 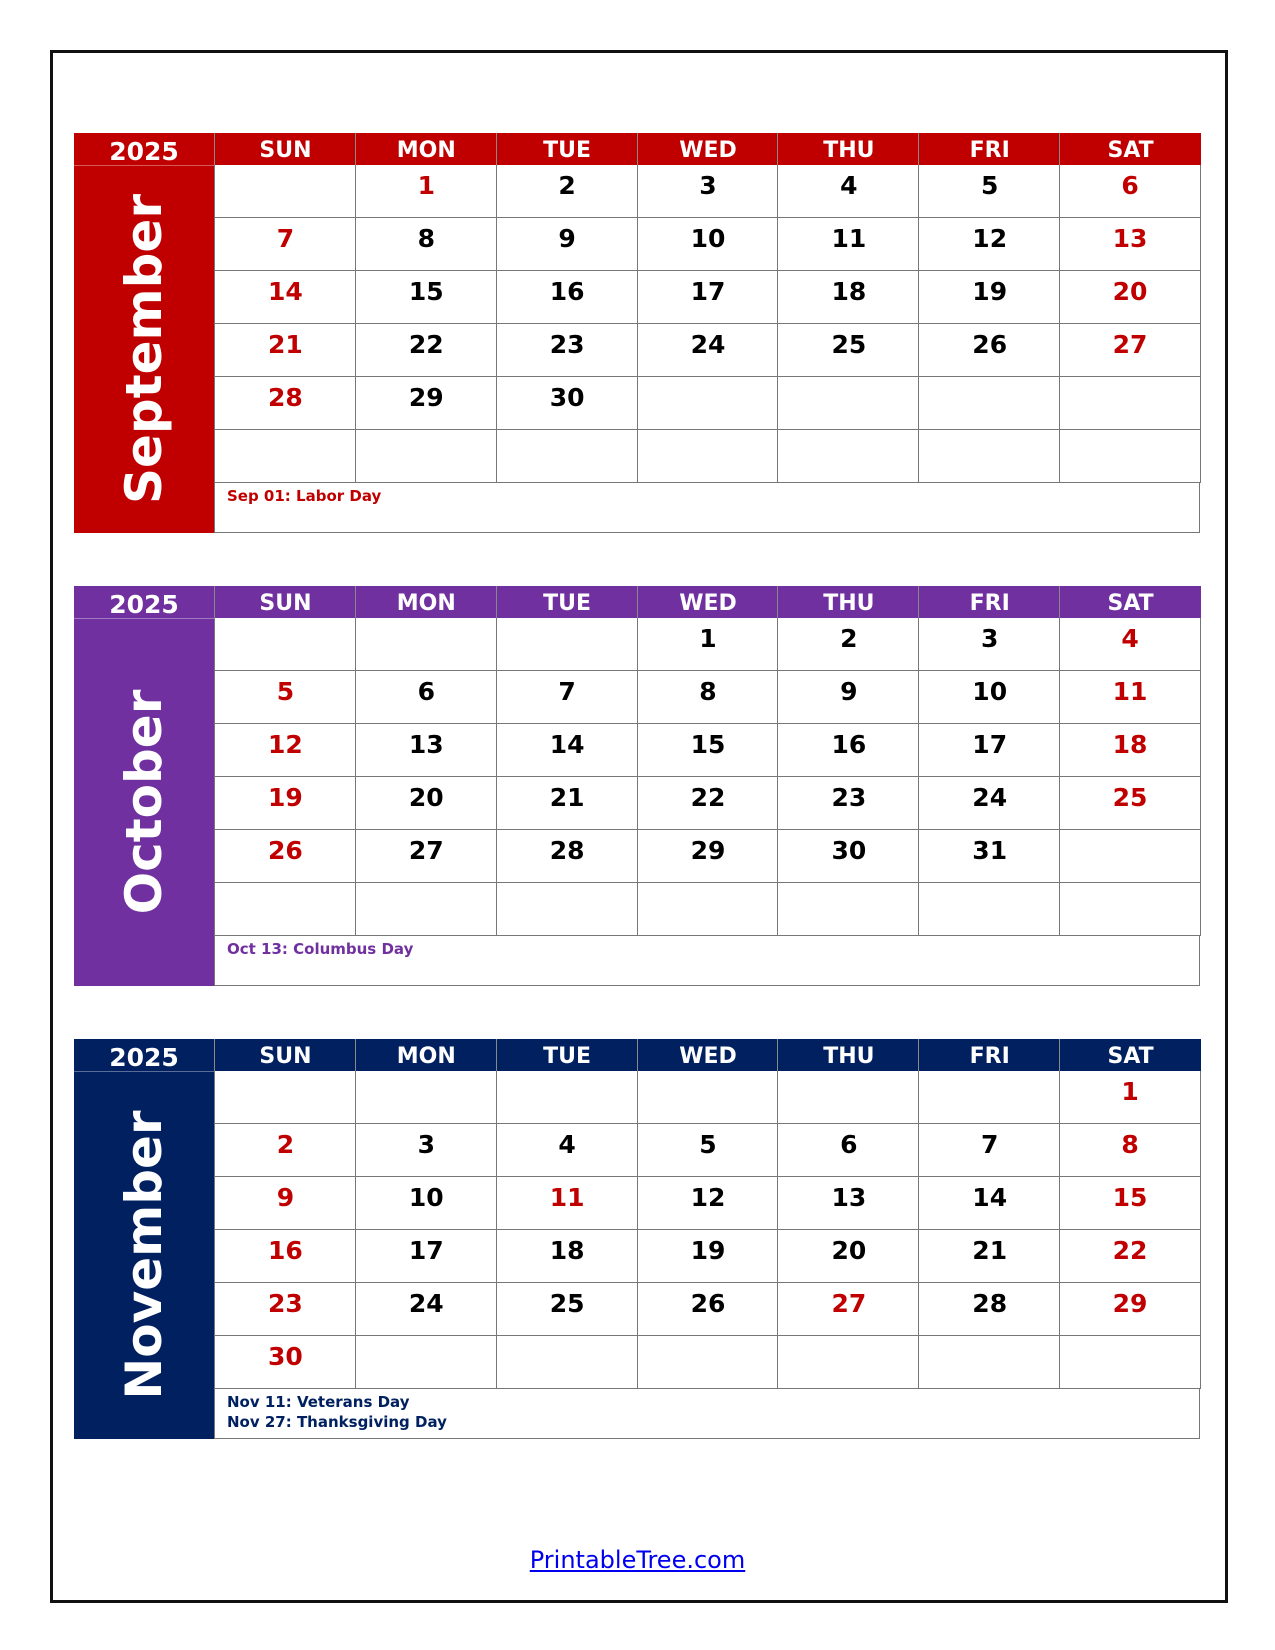 What do you see at coordinates (989, 856) in the screenshot?
I see `day-cell: 31` at bounding box center [989, 856].